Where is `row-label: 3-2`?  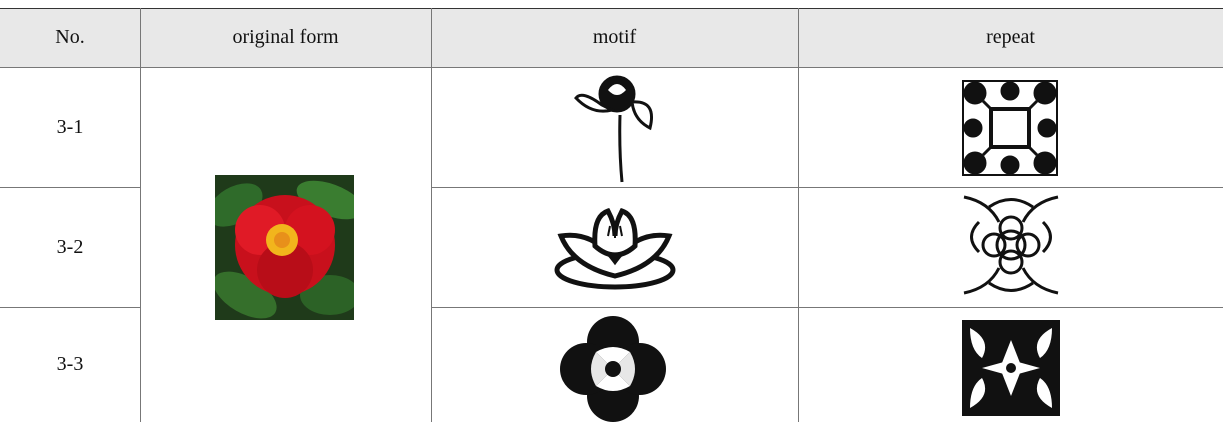 row-label: 3-2 is located at coordinates (70, 246).